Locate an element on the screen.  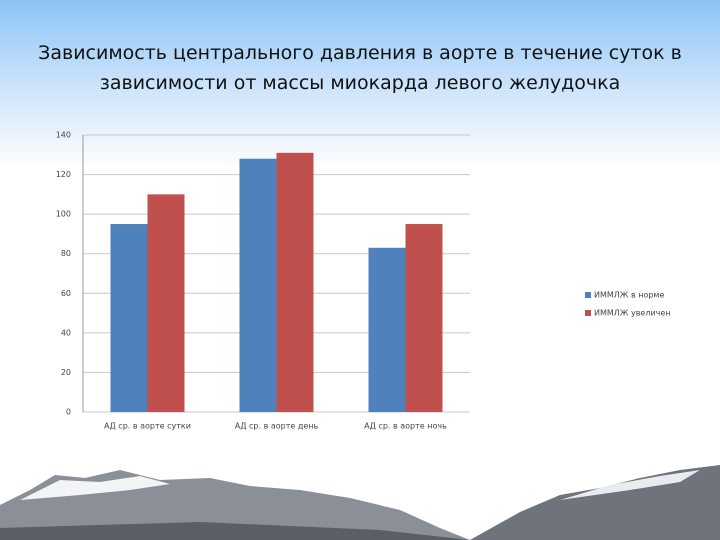
y-tick-label: 0 is located at coordinates (68, 412).